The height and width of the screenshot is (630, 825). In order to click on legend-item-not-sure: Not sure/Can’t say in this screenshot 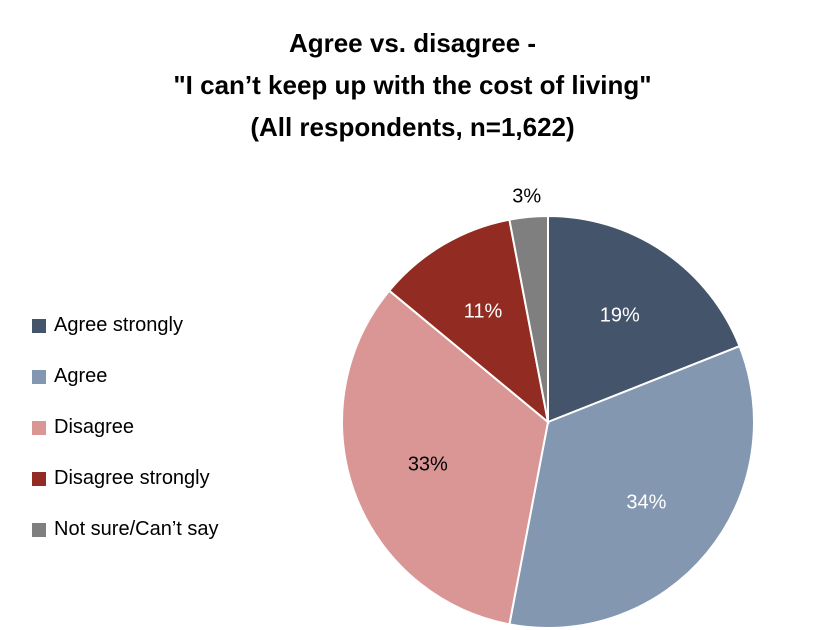, I will do `click(125, 529)`.